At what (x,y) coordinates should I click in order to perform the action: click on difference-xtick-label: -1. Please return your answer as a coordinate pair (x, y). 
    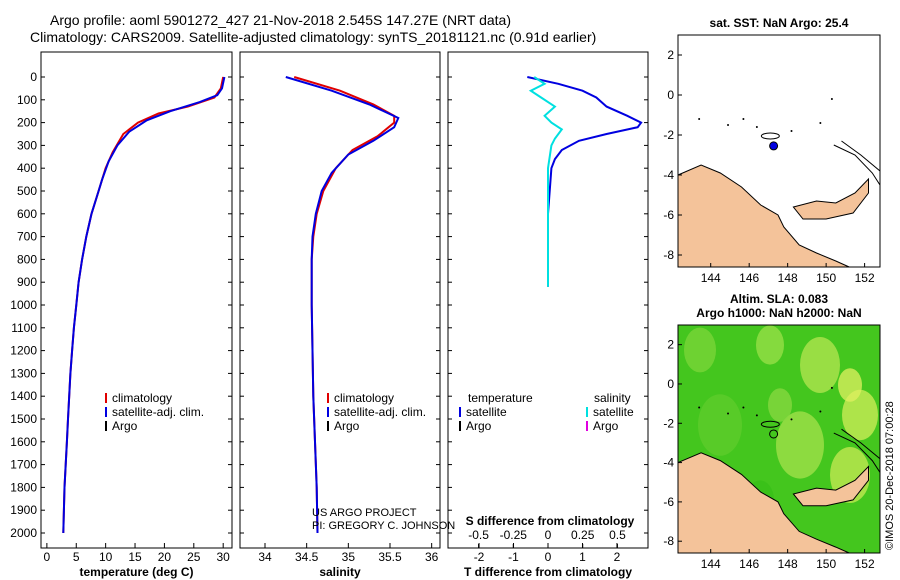
    Looking at the image, I should click on (513, 557).